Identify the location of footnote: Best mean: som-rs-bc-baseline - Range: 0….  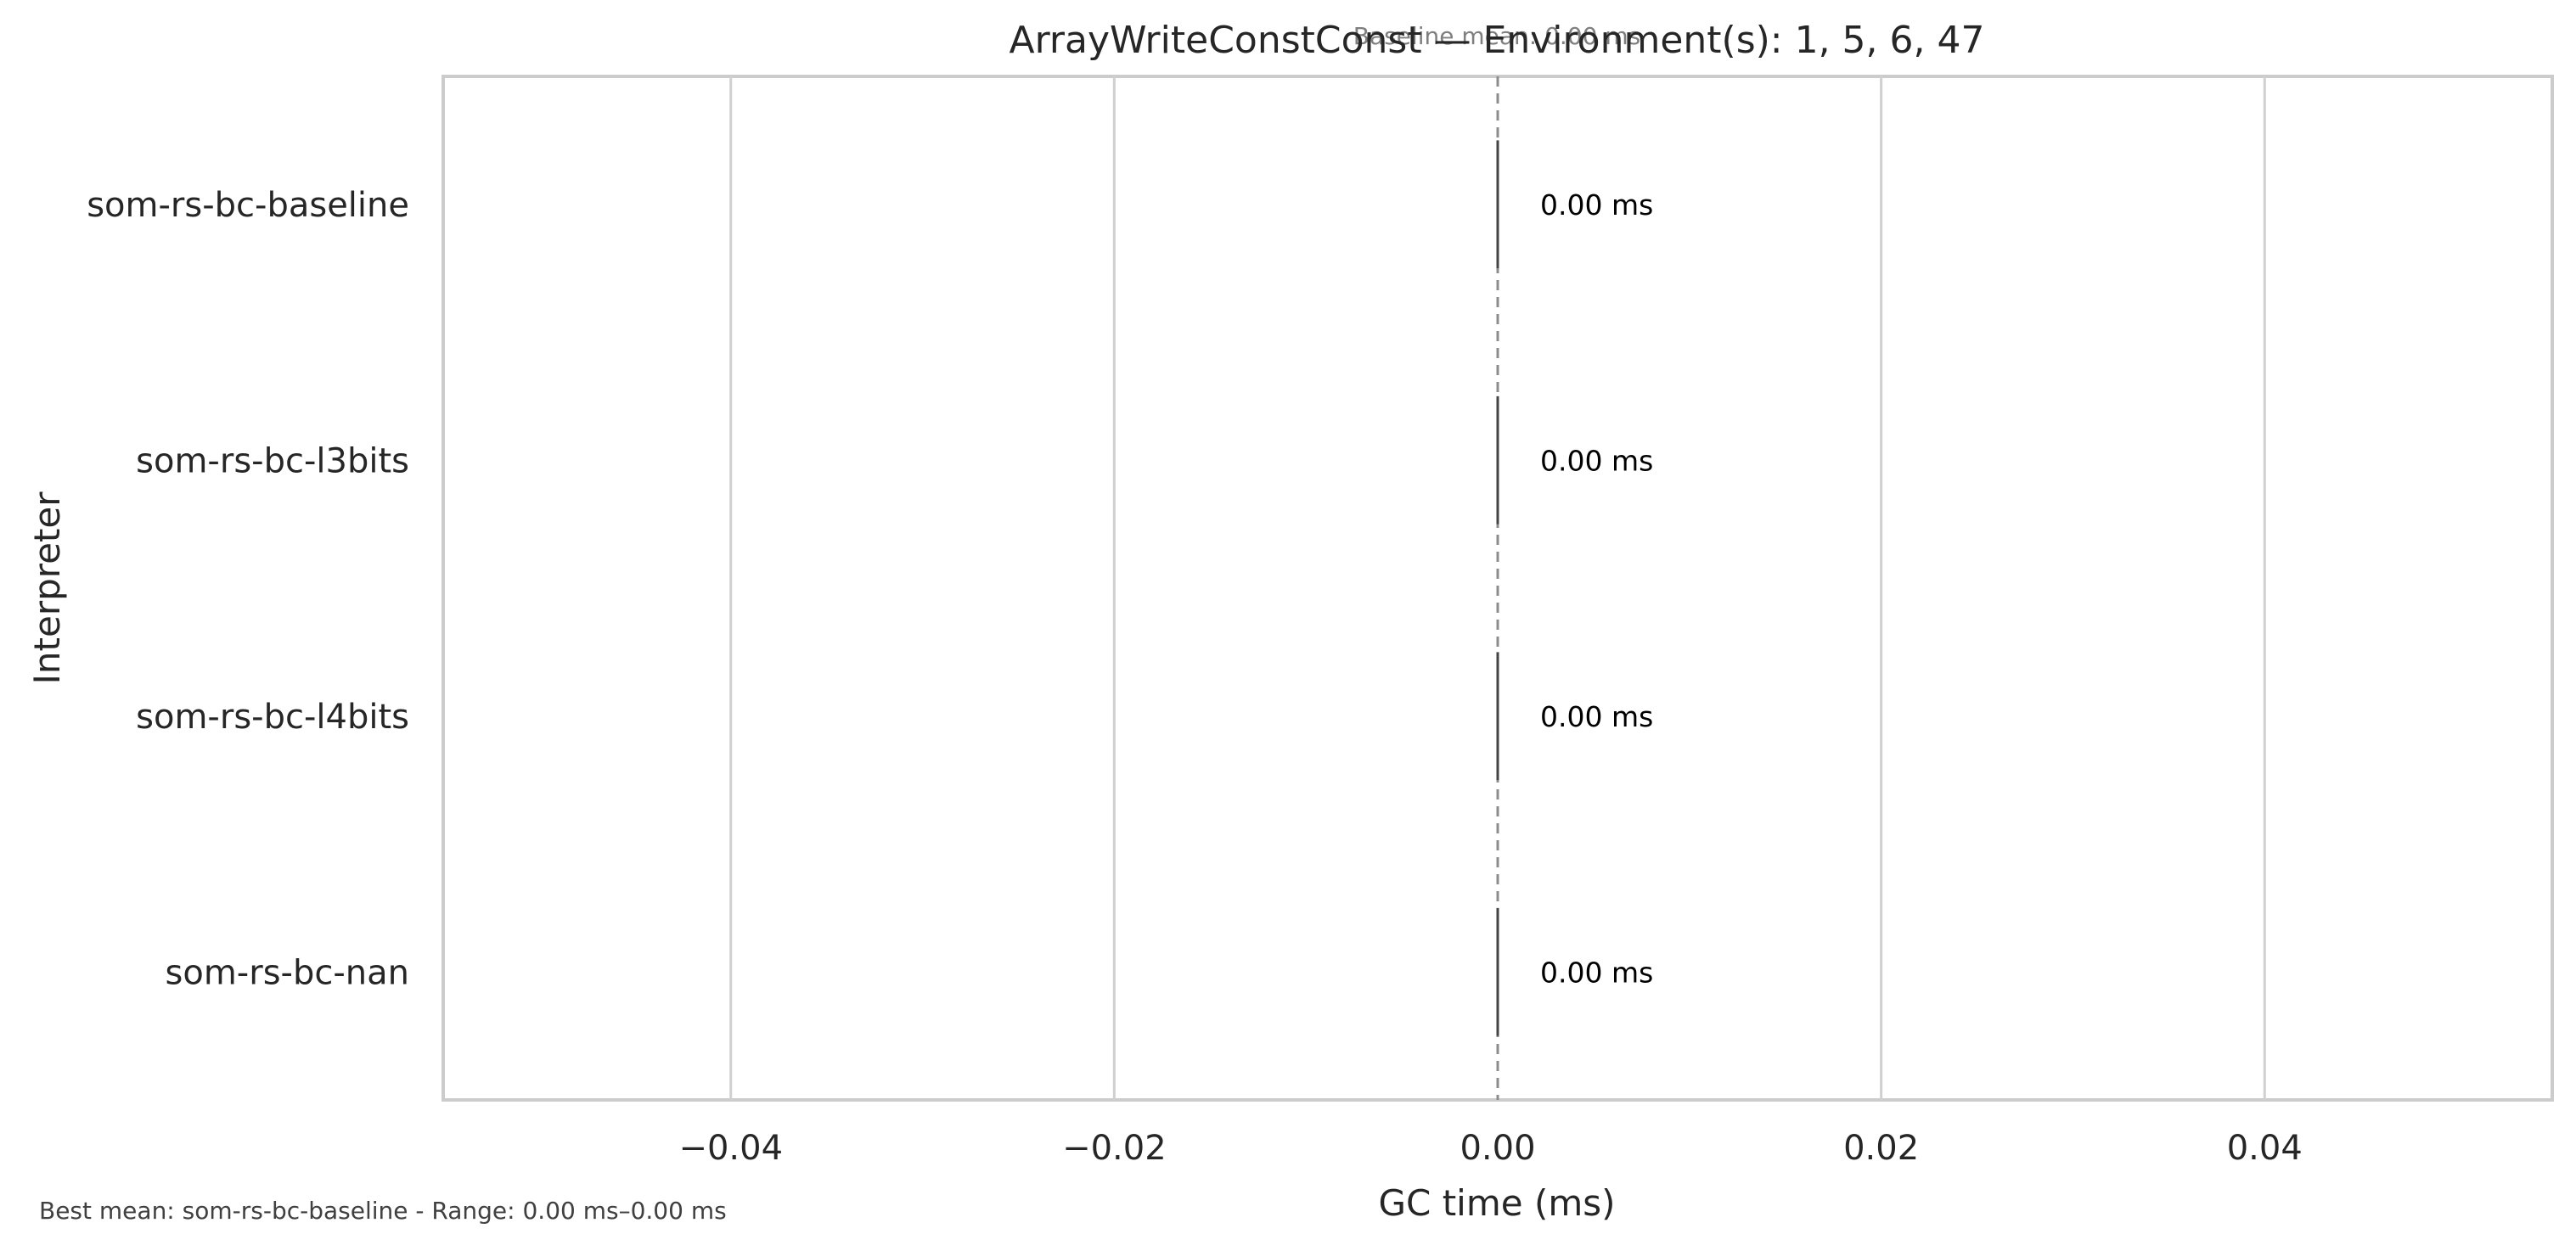
(383, 1211).